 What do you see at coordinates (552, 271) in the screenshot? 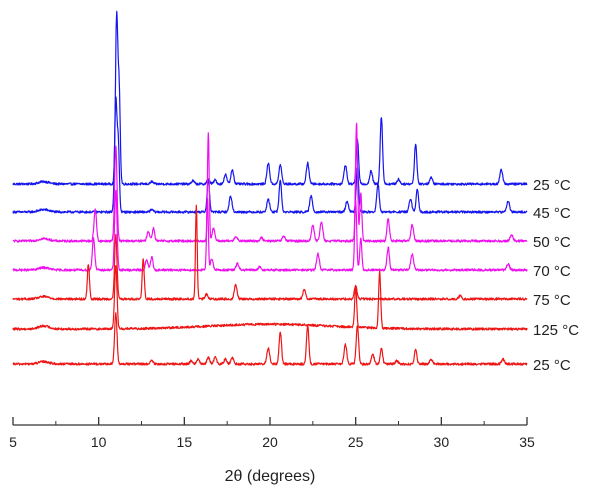
I see `series-label: 70 °C` at bounding box center [552, 271].